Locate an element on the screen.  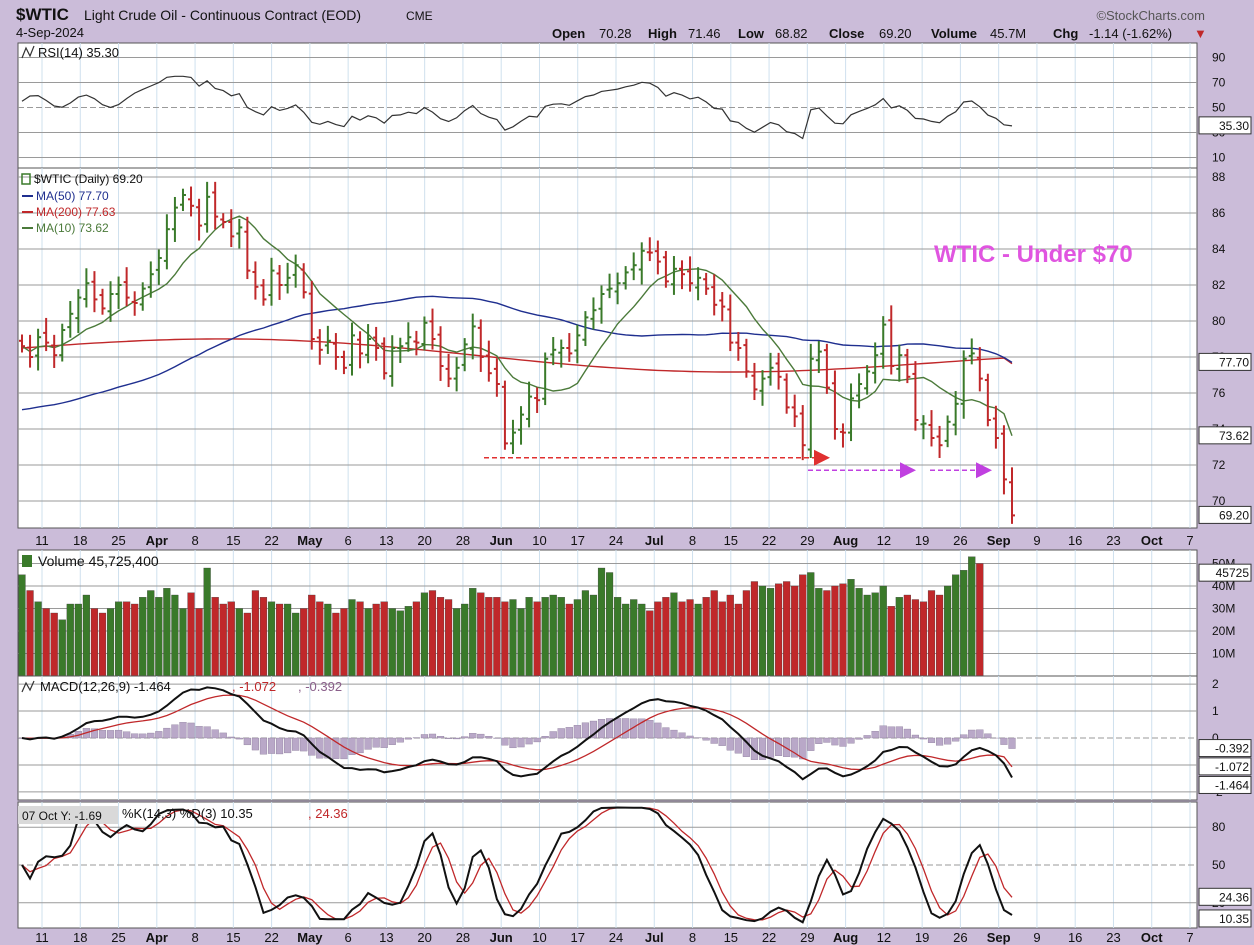
x-axis-label: 23 is located at coordinates (1113, 540).